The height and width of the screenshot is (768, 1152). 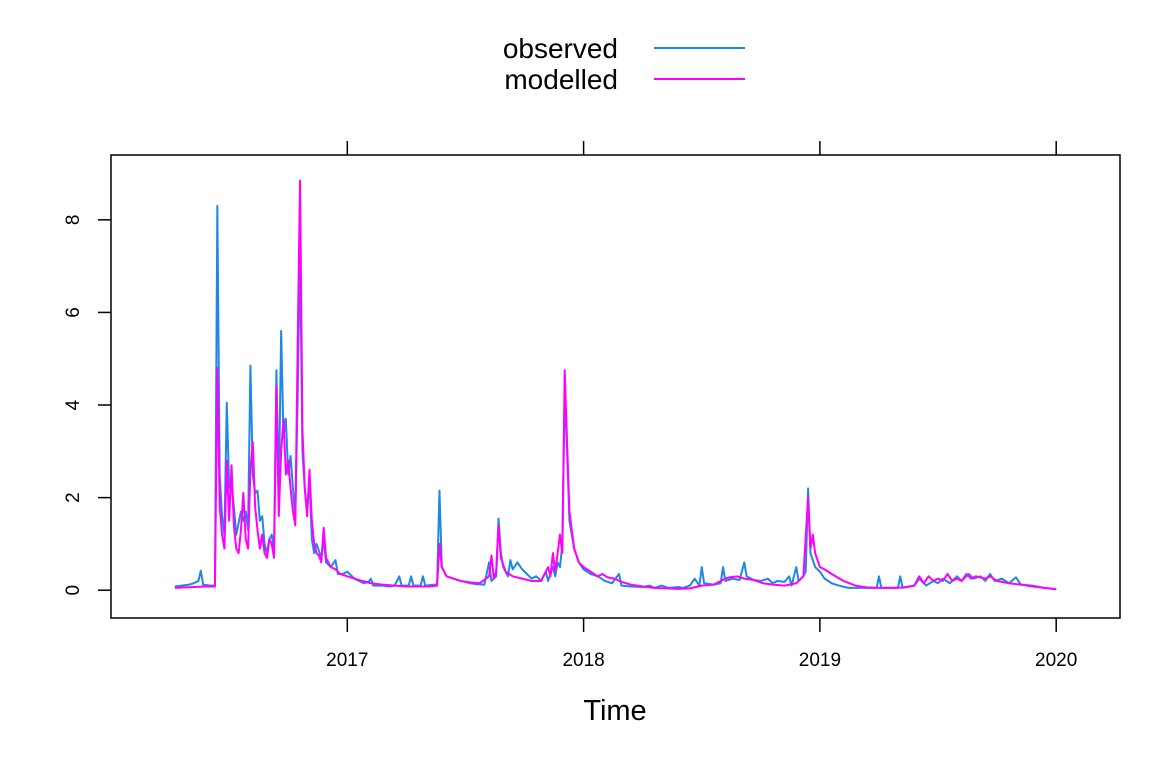 I want to click on y-tick-label: 8, so click(x=73, y=220).